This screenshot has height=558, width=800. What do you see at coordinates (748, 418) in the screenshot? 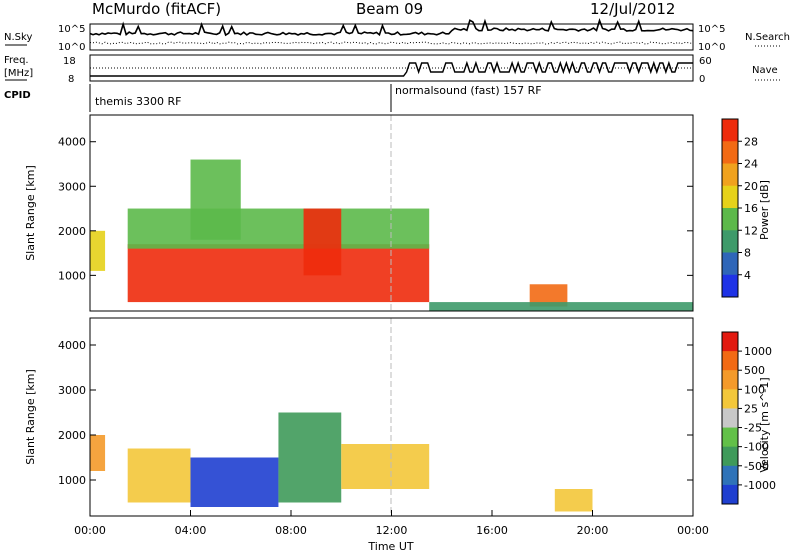
I see `velocity-colorbar: 1000 500 100 25 -25 -100 -500 -1000` at bounding box center [748, 418].